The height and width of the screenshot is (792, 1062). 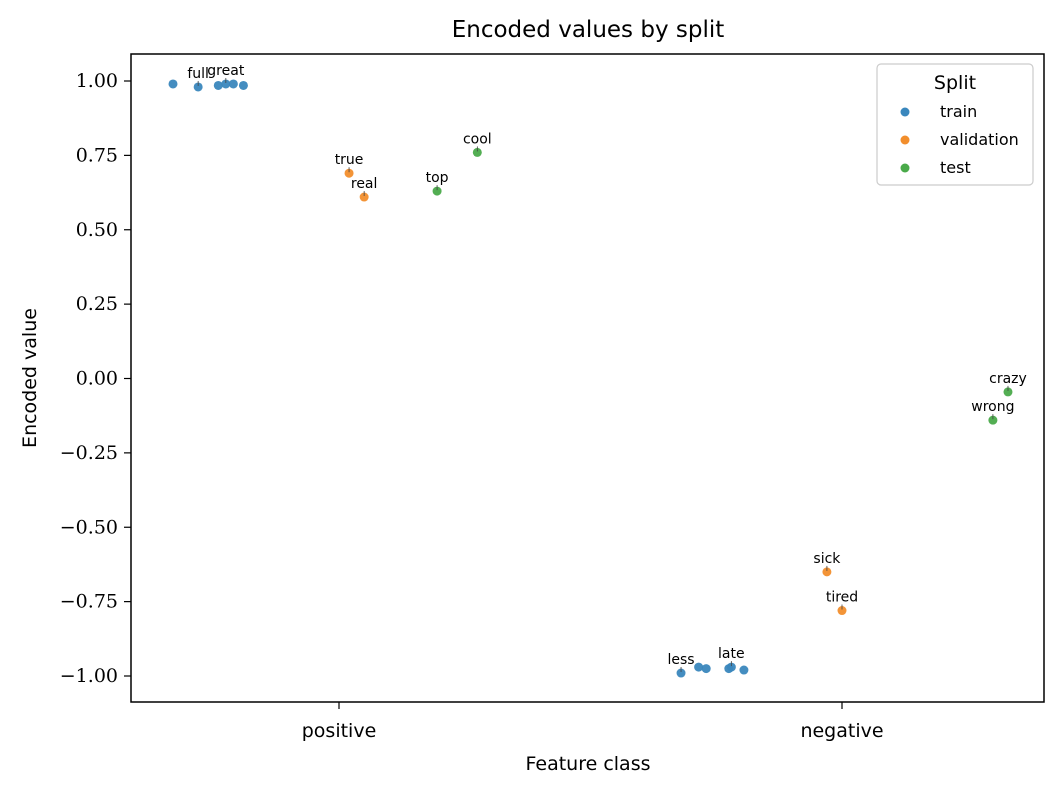 What do you see at coordinates (905, 140) in the screenshot?
I see `legend-marker-validation` at bounding box center [905, 140].